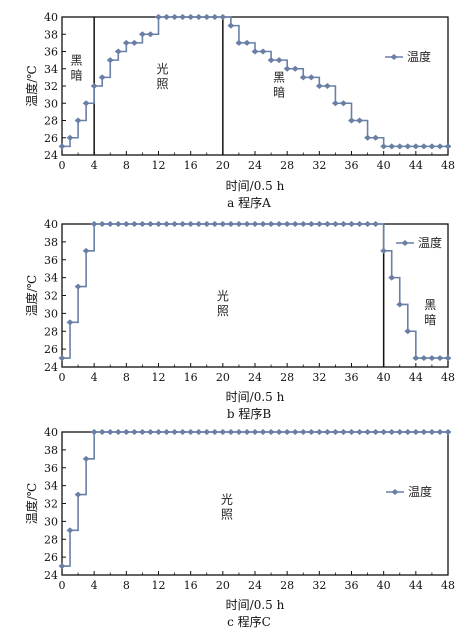 The width and height of the screenshot is (476, 639). I want to click on phase-annotation: 黑, so click(279, 78).